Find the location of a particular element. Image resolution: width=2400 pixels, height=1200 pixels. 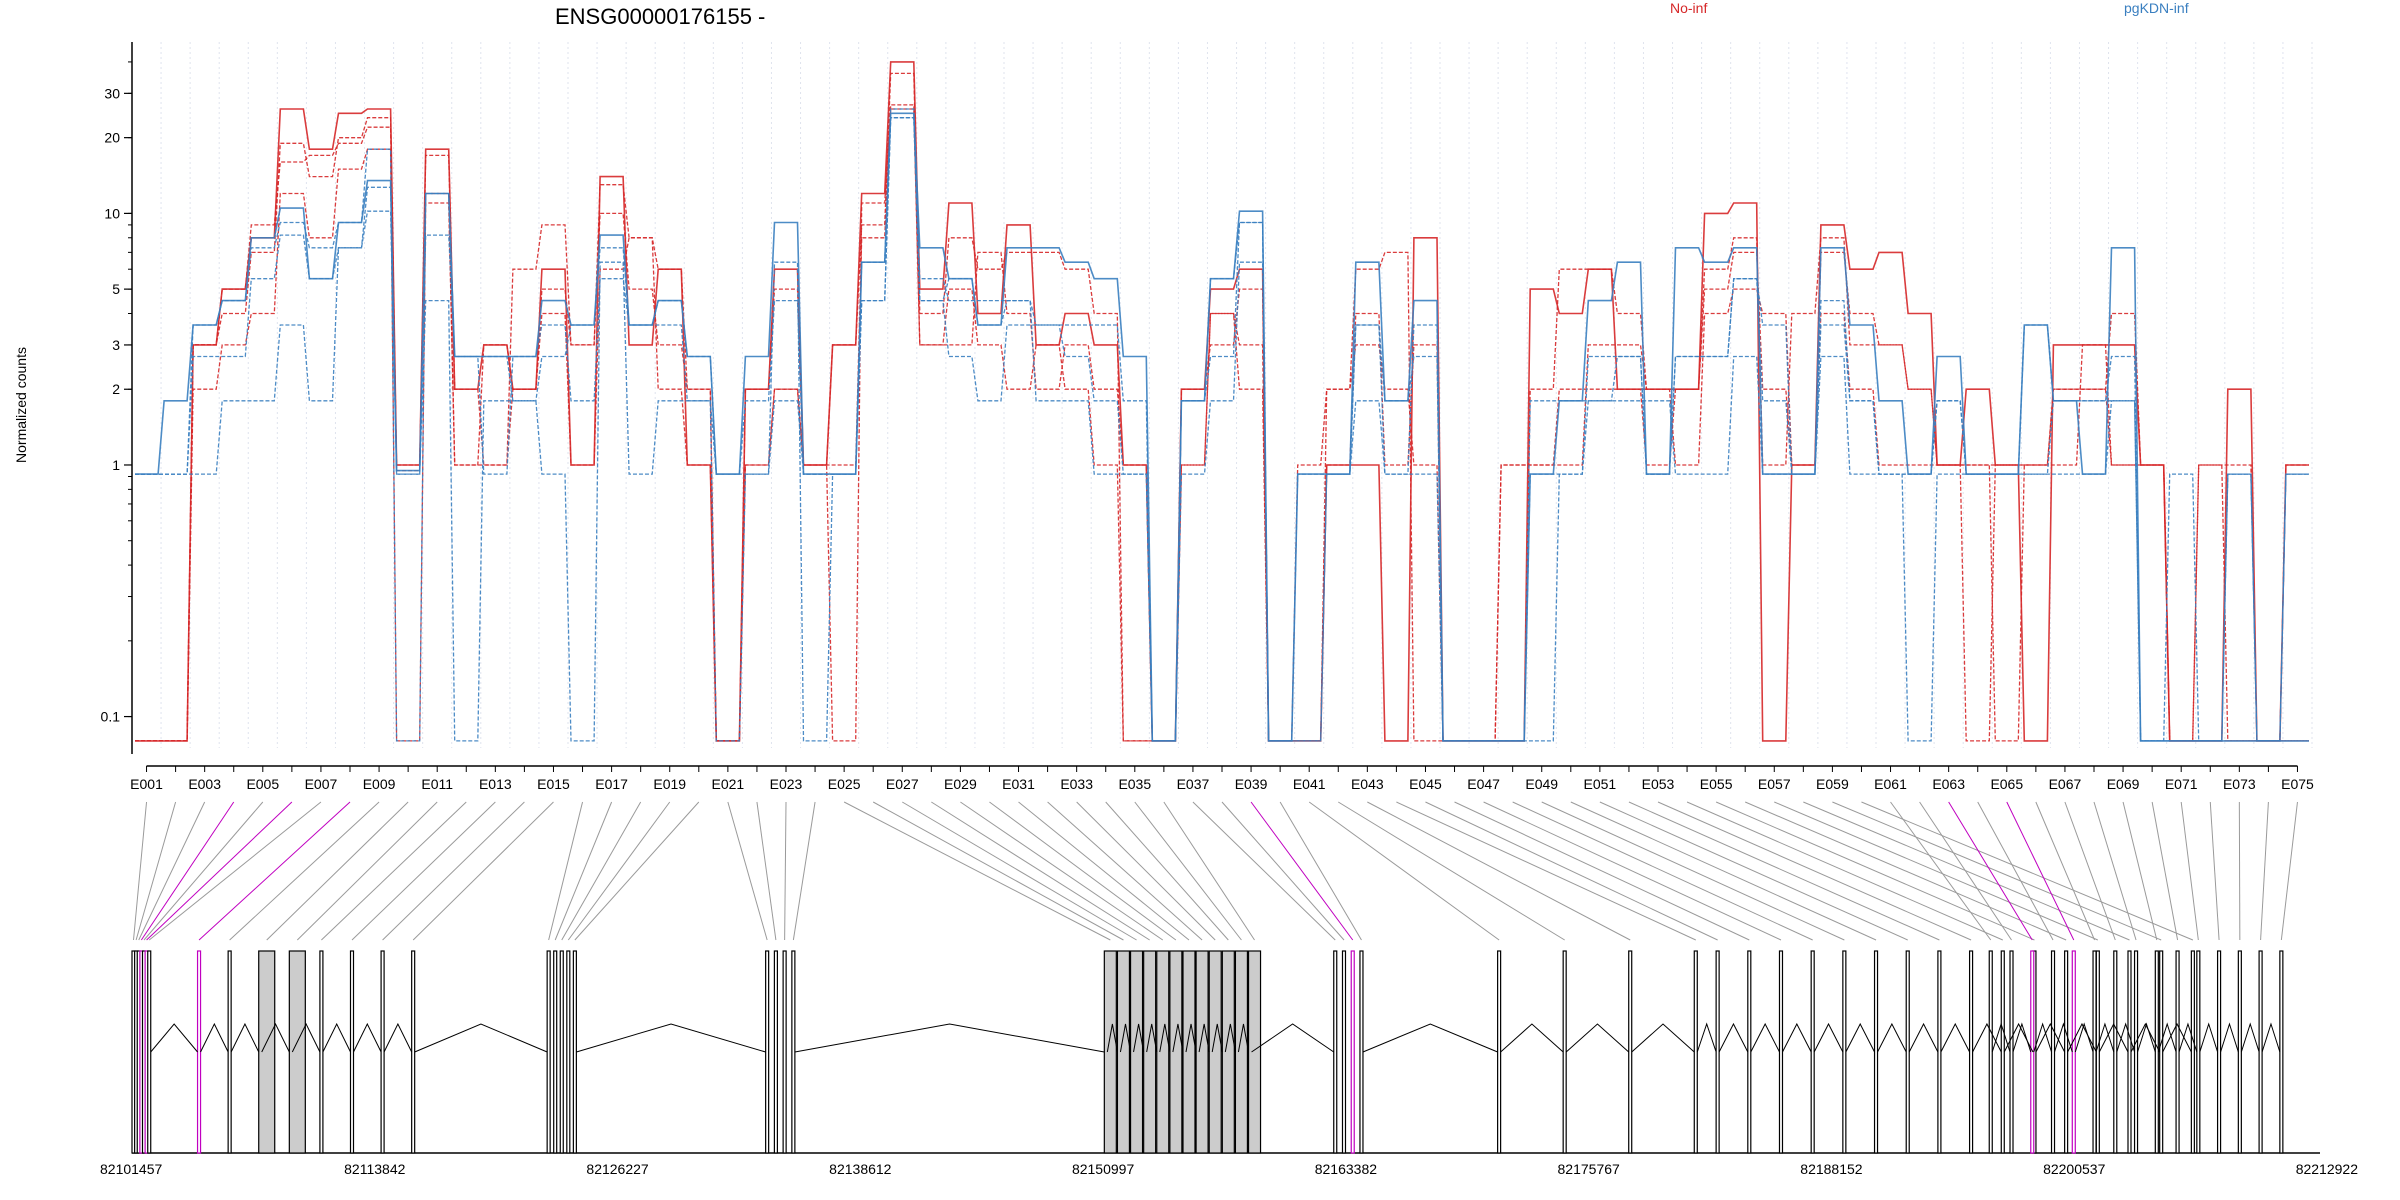

exon-tick-label: E017 is located at coordinates (611, 784).